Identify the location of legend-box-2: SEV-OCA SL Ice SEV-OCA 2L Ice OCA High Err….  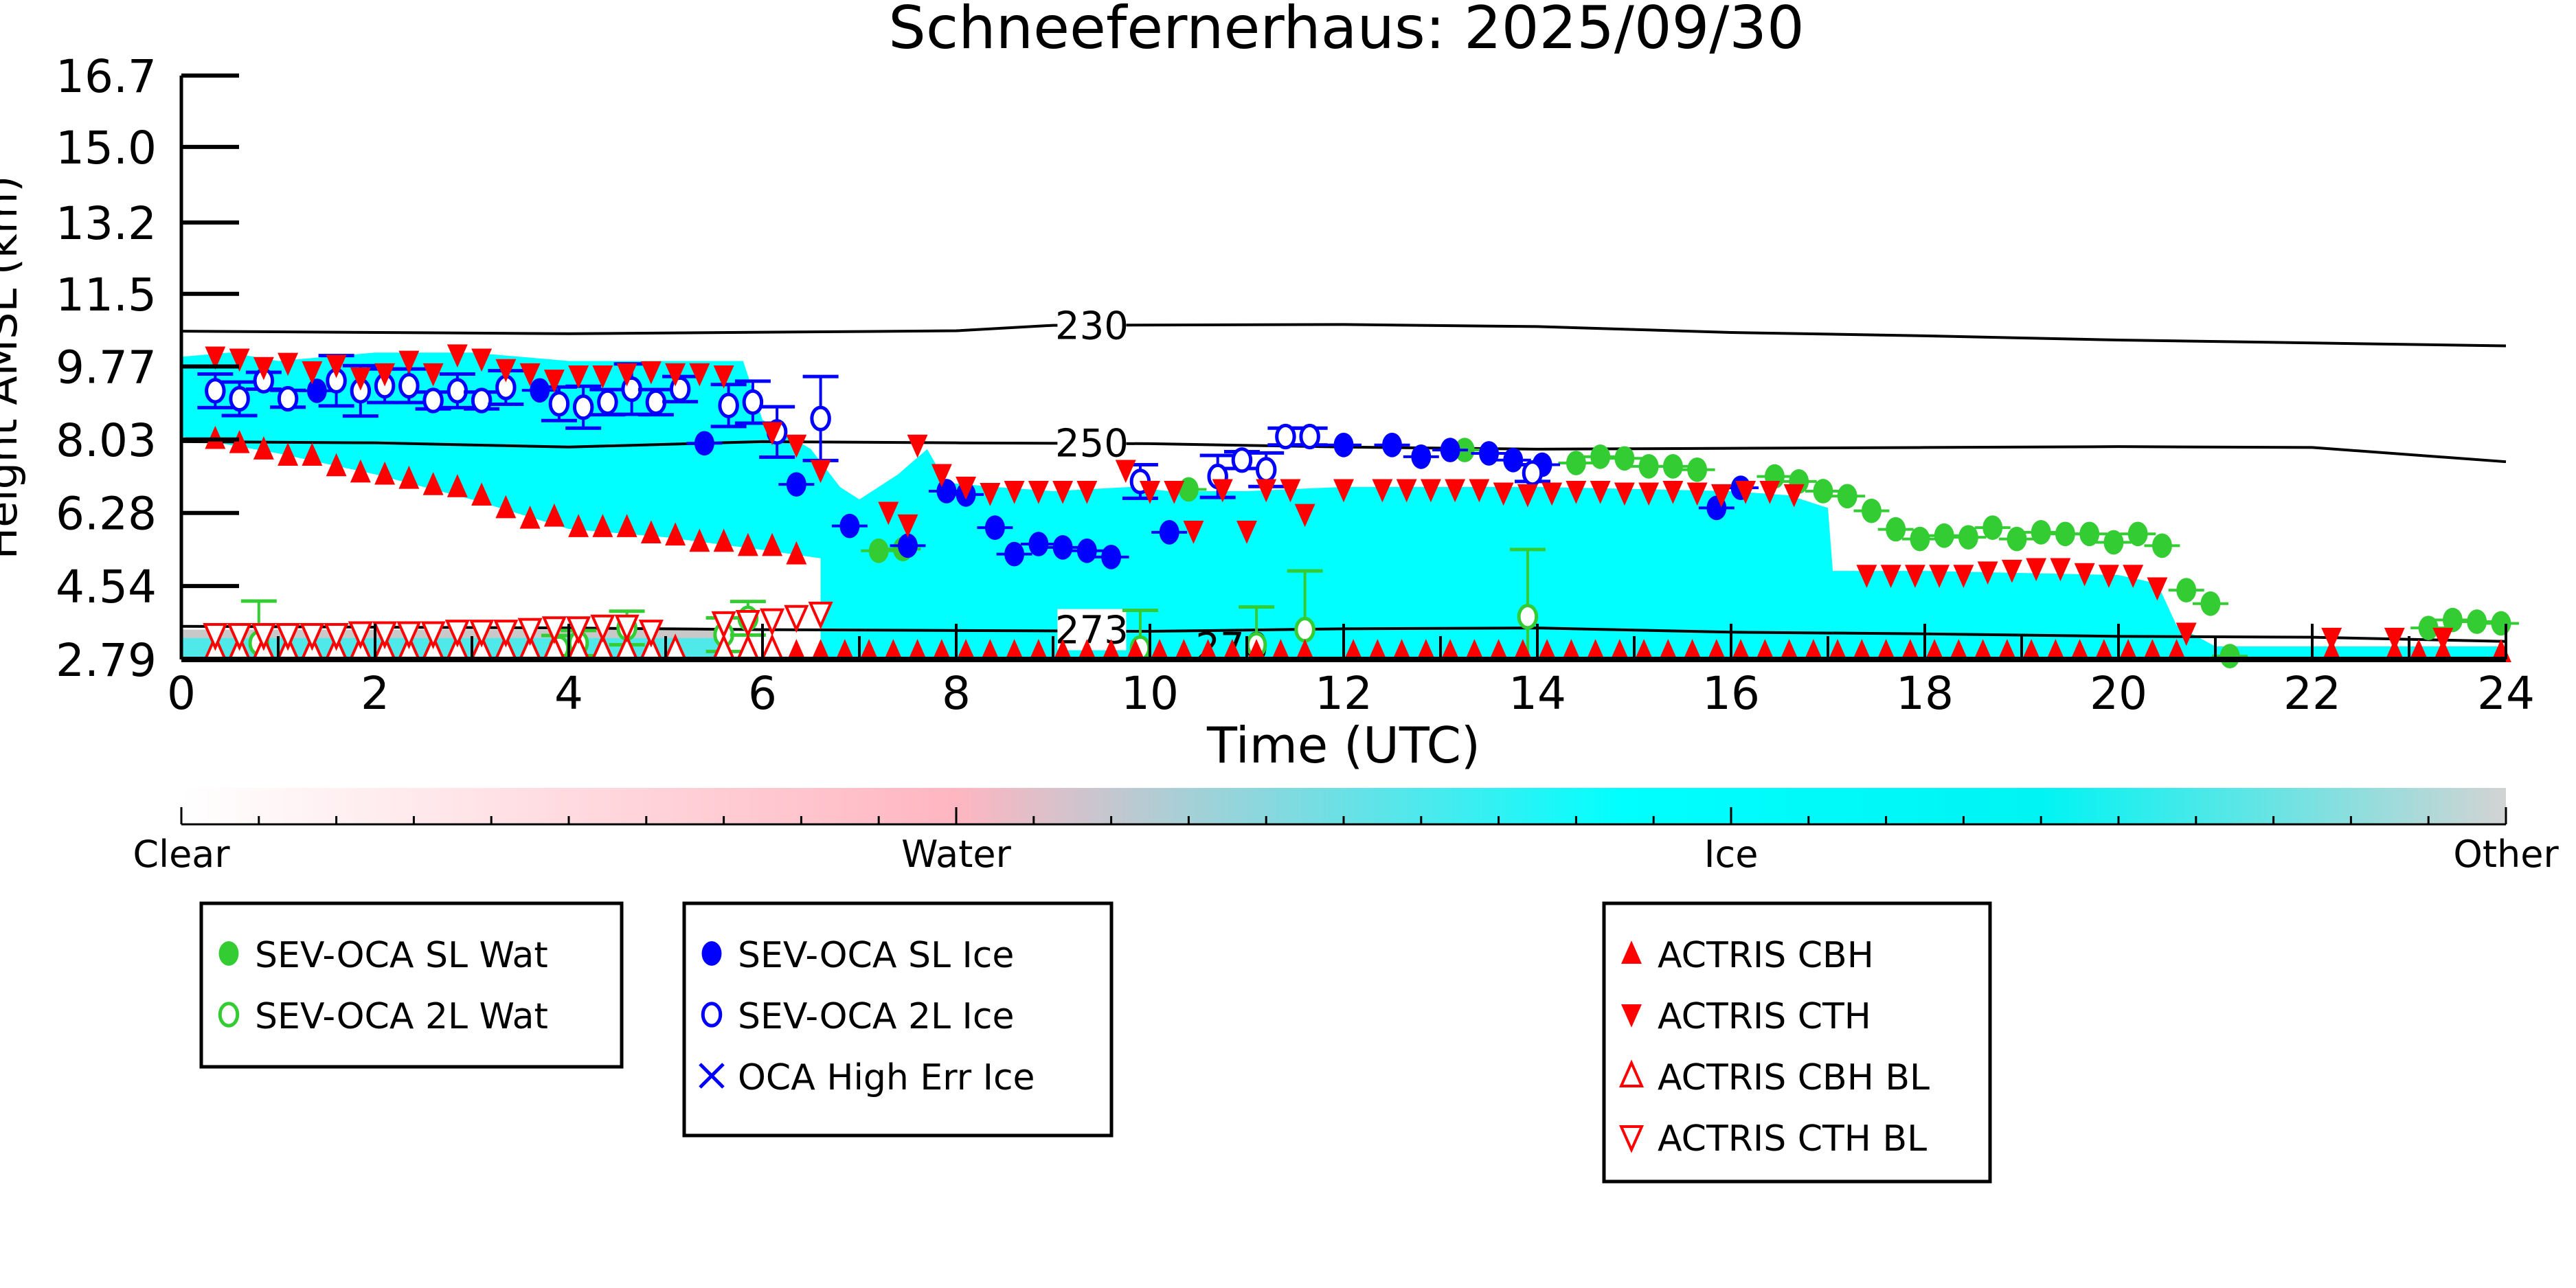
(898, 1019).